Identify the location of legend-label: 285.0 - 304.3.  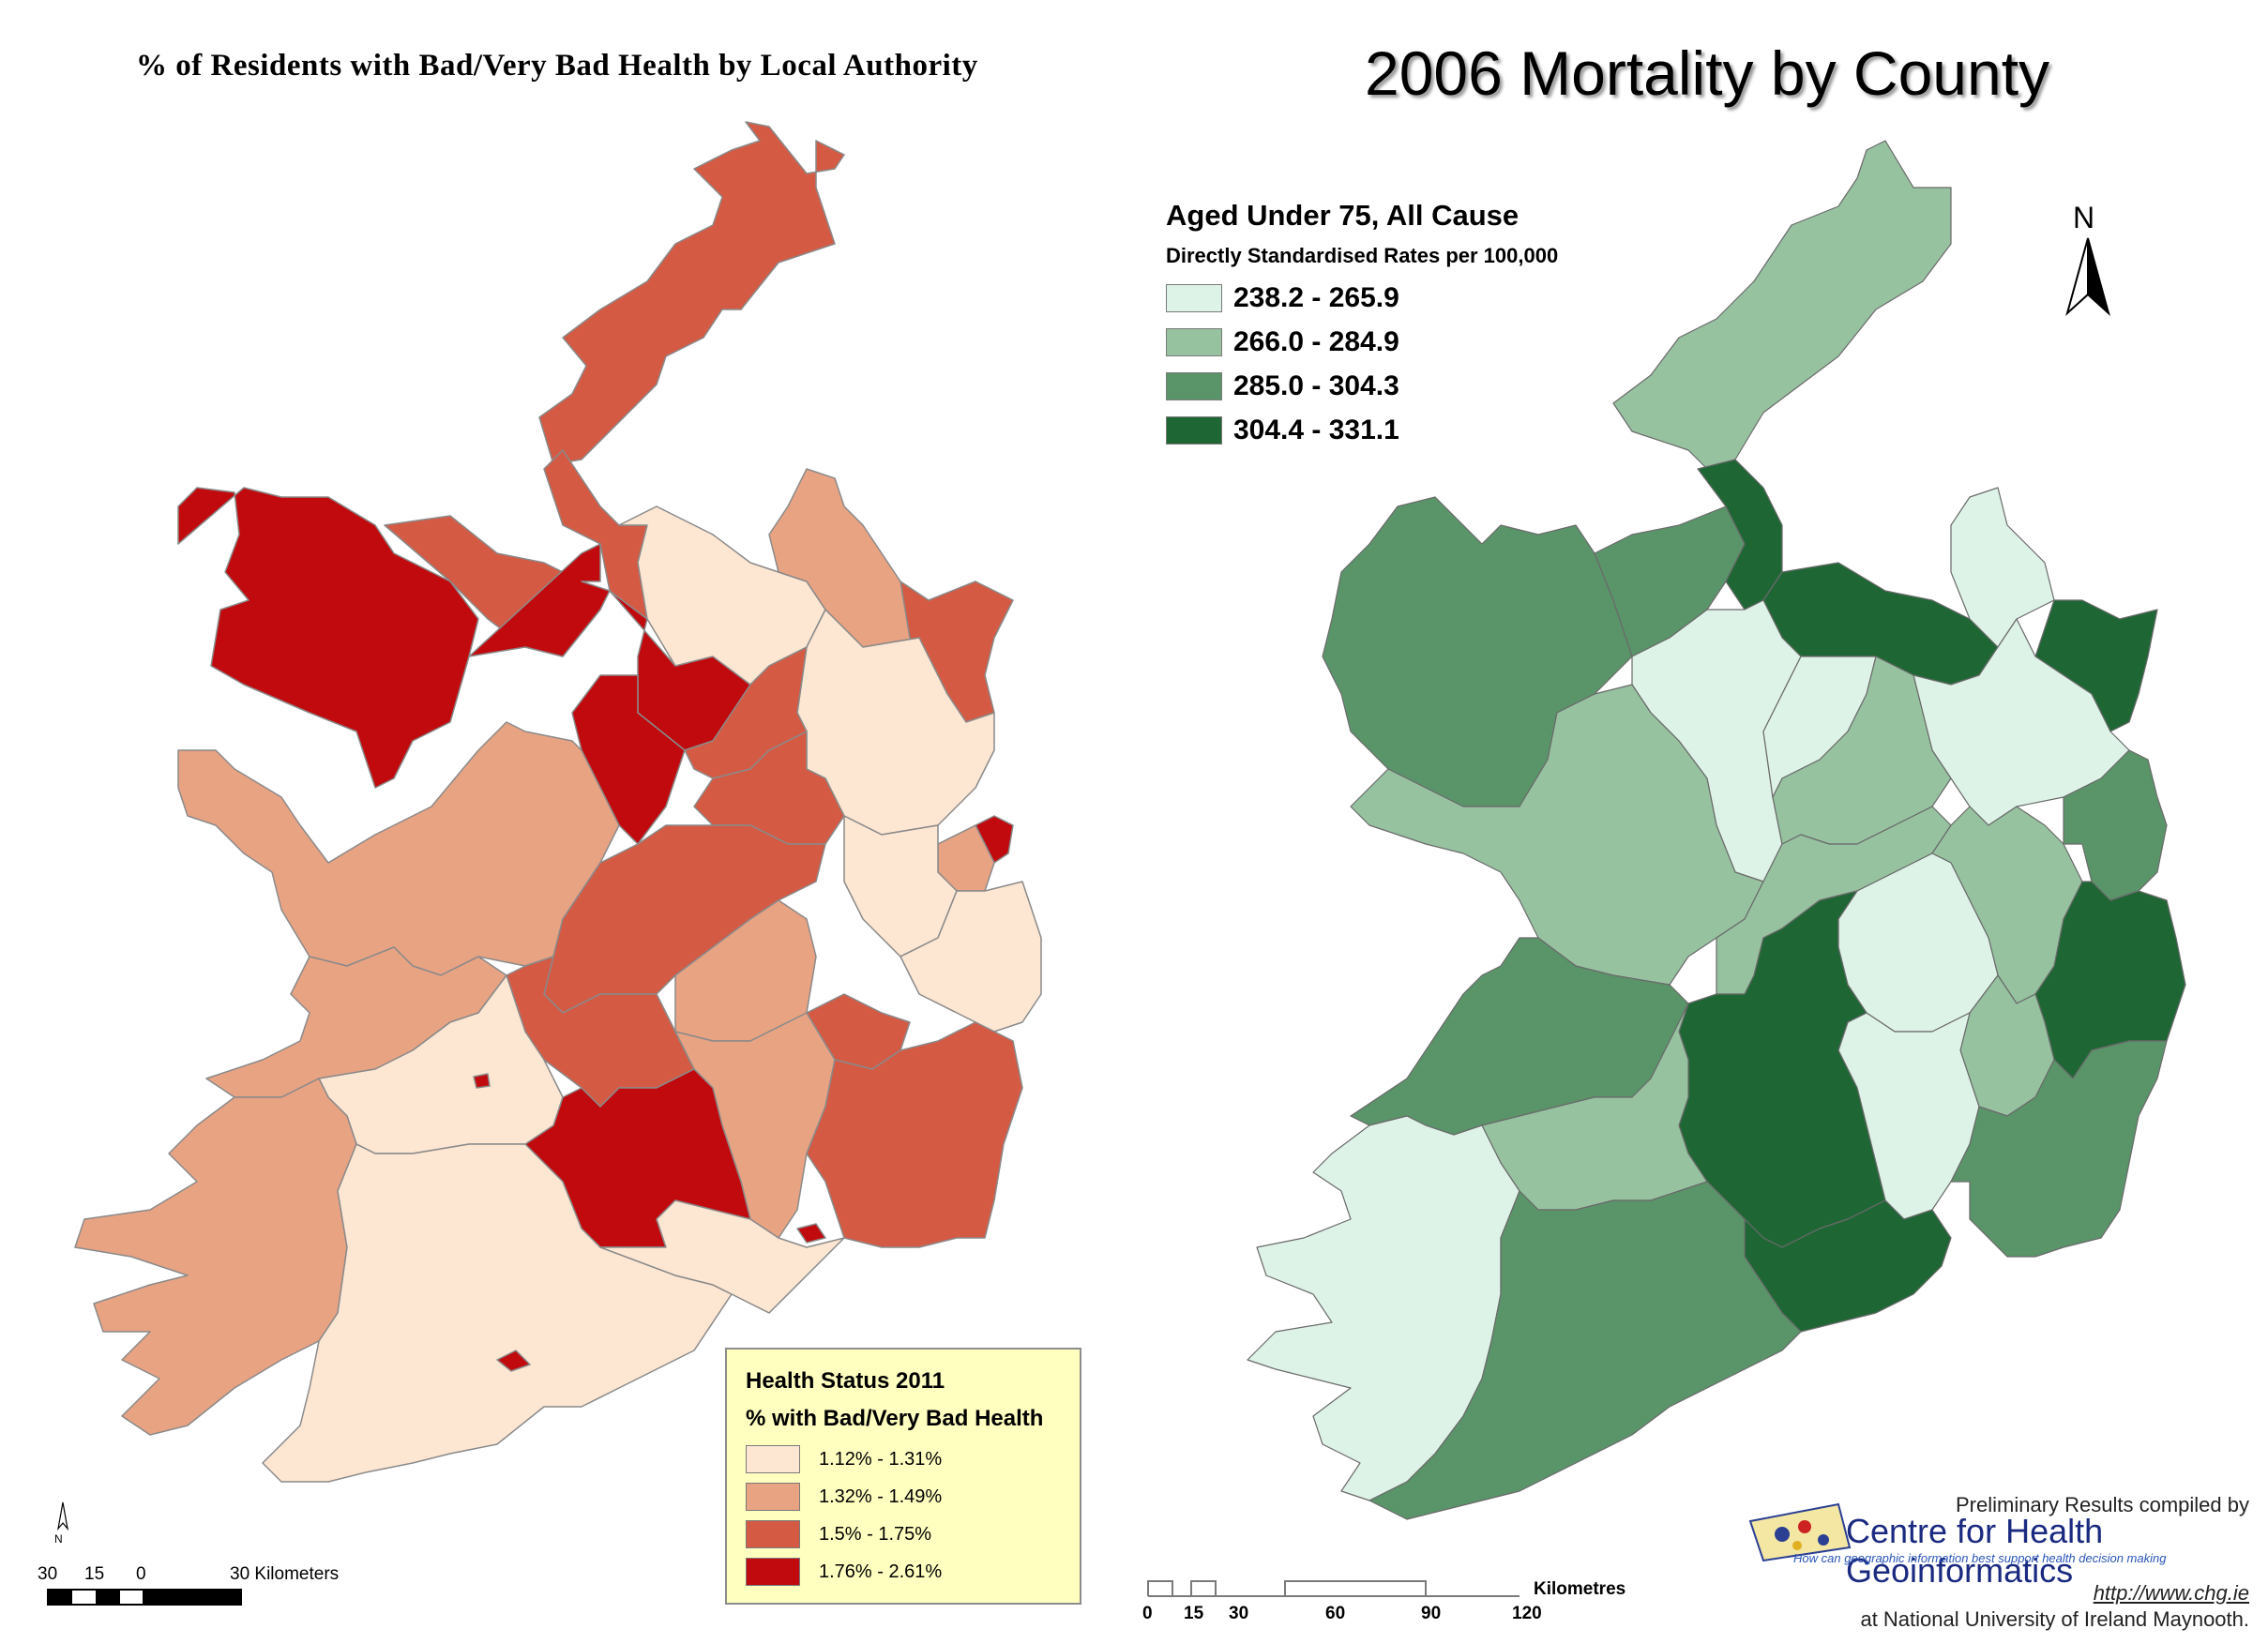
(1316, 386).